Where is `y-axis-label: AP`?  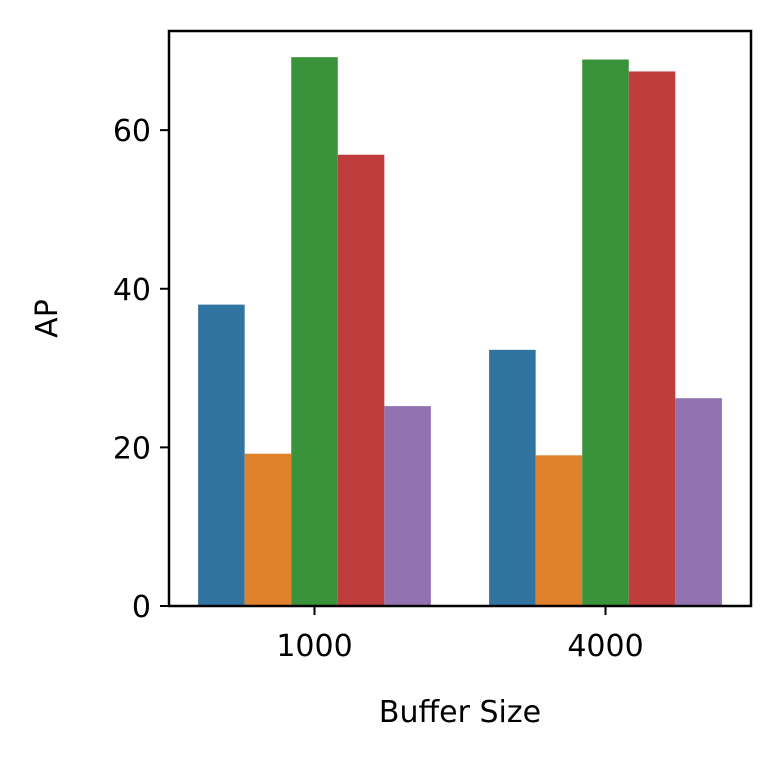 y-axis-label: AP is located at coordinates (47, 318).